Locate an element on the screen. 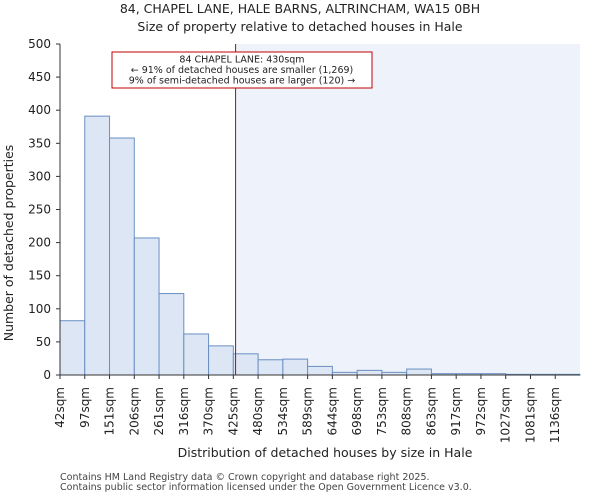 Image resolution: width=600 pixels, height=500 pixels. y-tick-label: 400 is located at coordinates (39, 110).